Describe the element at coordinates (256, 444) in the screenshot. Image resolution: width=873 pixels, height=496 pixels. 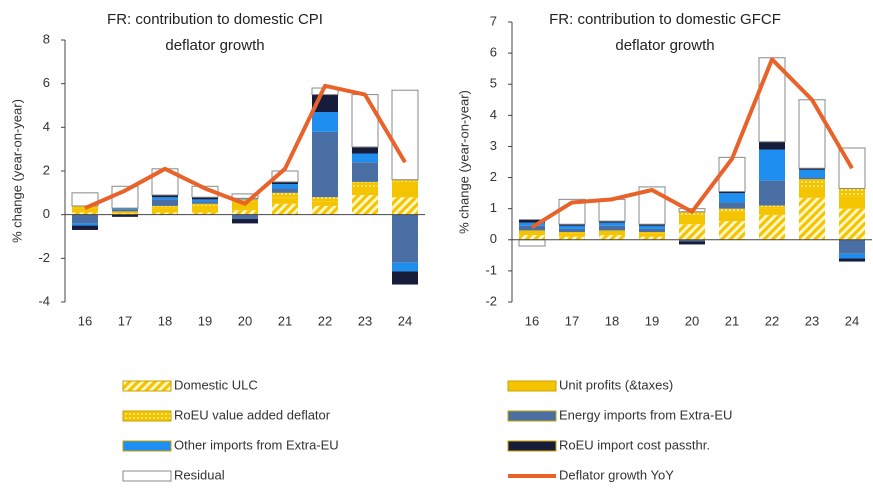
I see `legend-label: Other imports from Extra-EU` at that location.